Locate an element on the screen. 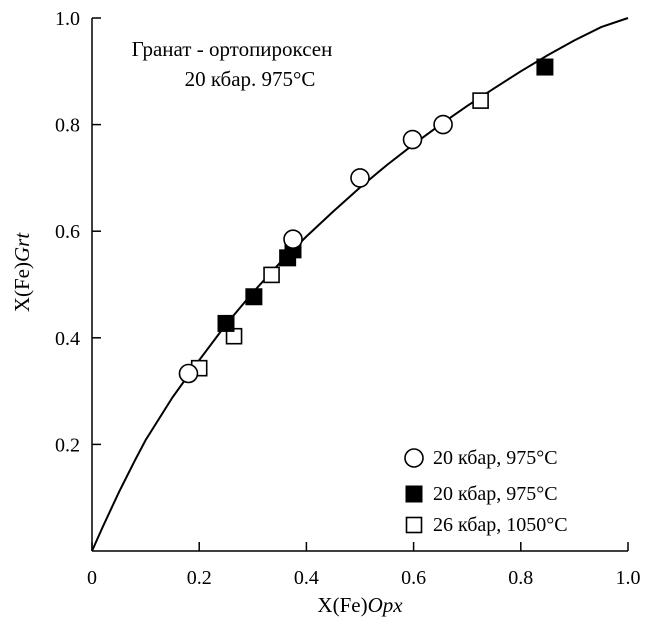 This screenshot has width=653, height=628. x-tick-label: 0.6 is located at coordinates (413, 578).